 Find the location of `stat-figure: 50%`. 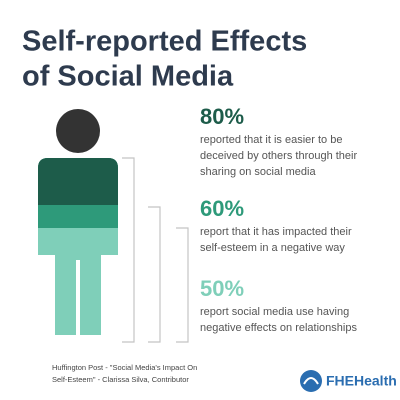

stat-figure: 50% is located at coordinates (222, 288).